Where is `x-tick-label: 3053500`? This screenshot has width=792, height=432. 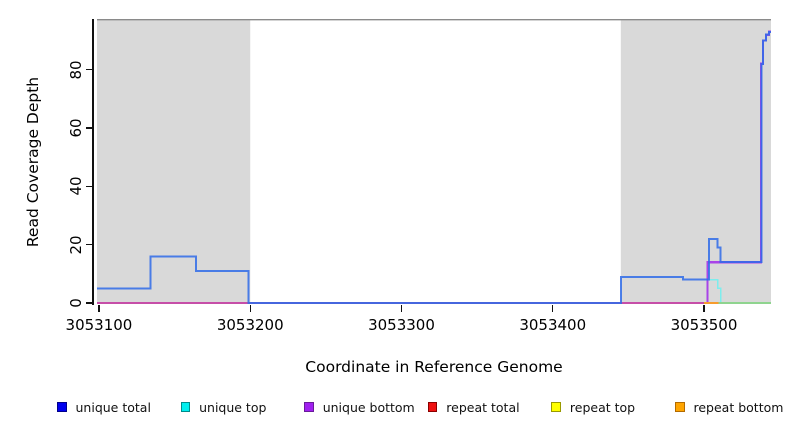 x-tick-label: 3053500 is located at coordinates (704, 325).